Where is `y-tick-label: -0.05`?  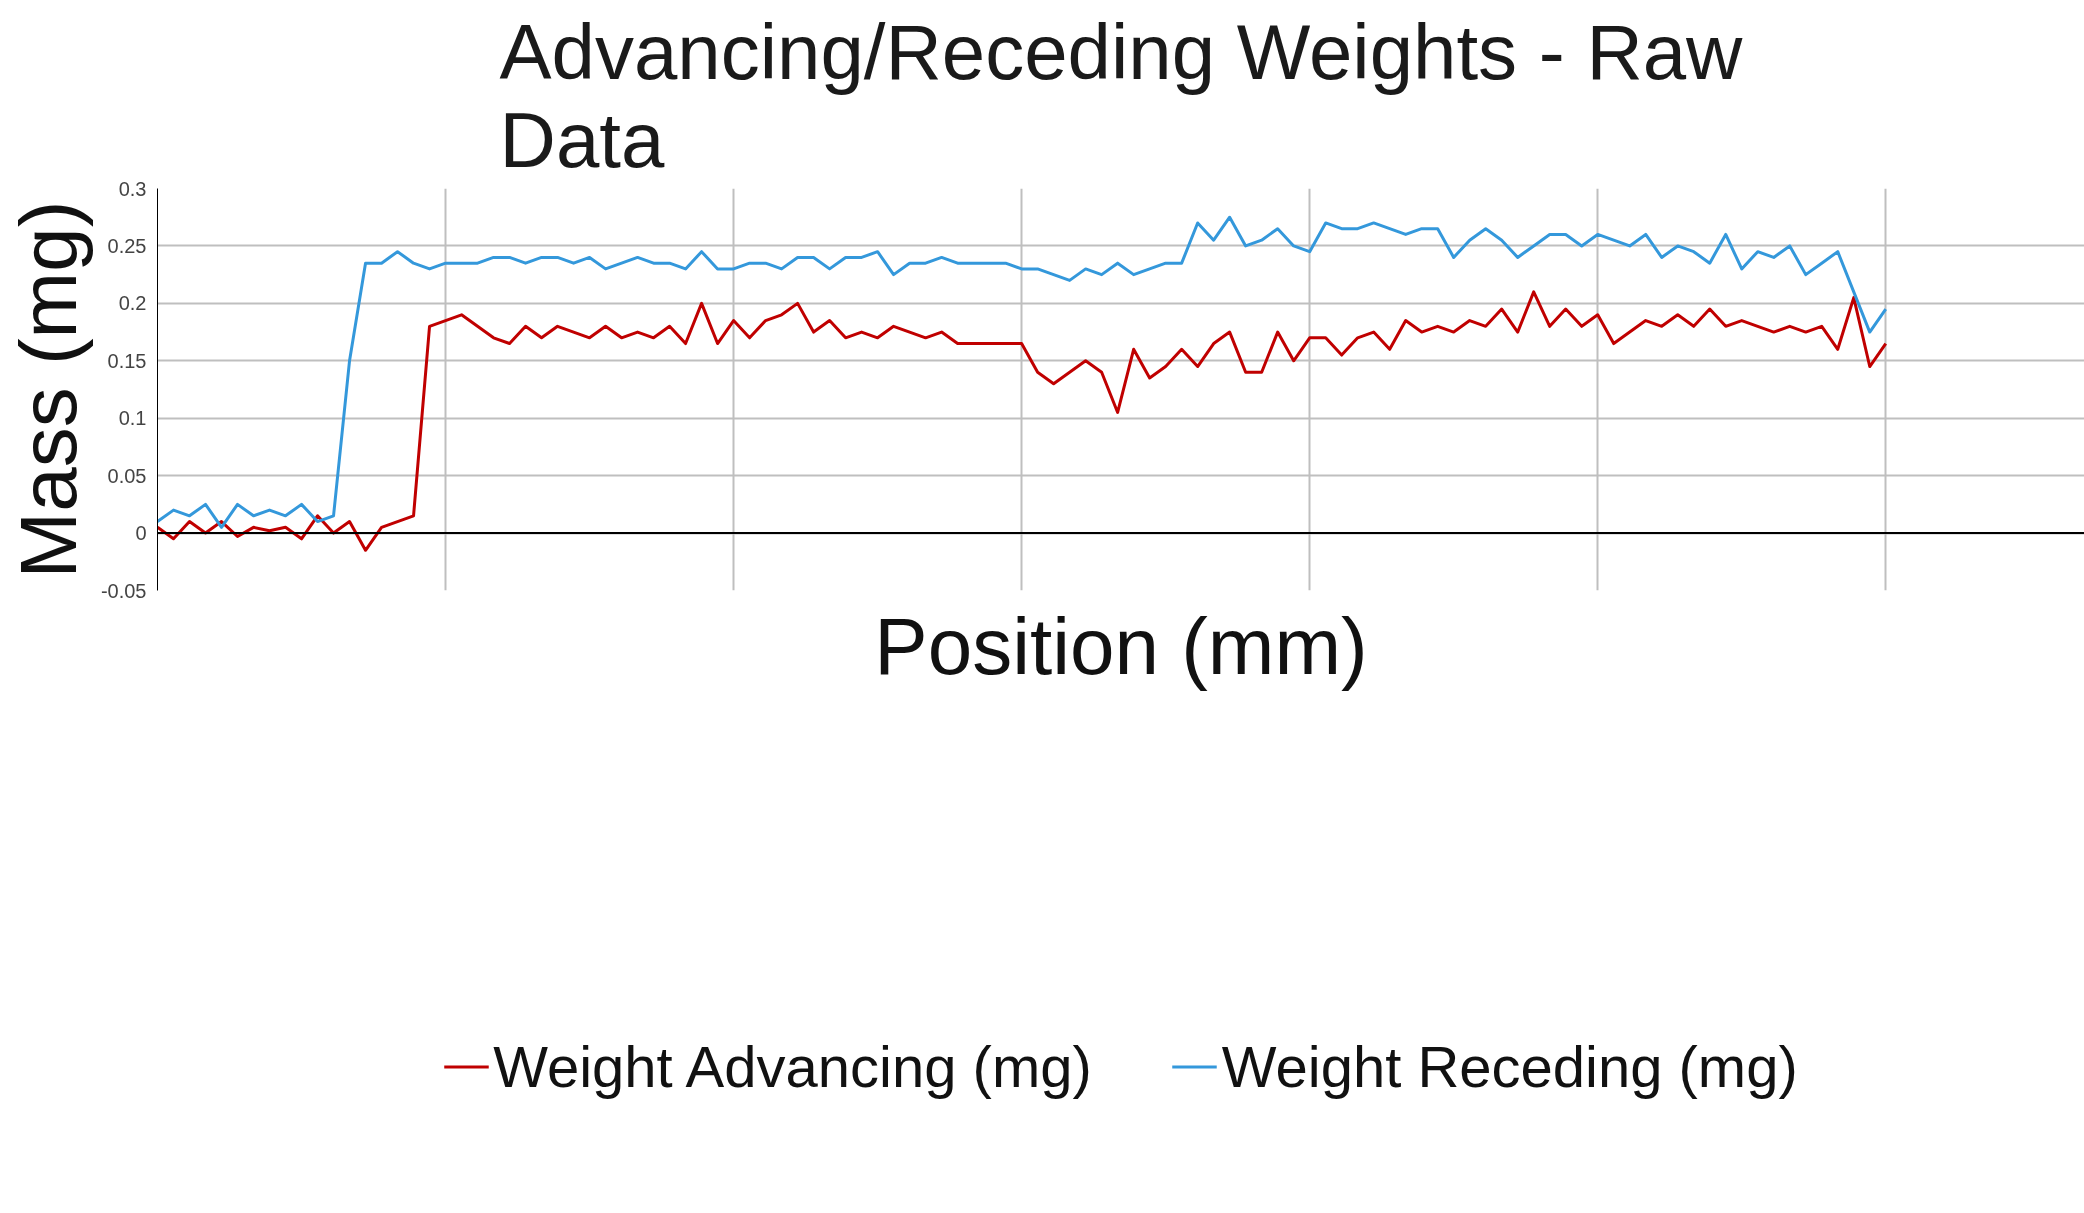
y-tick-label: -0.05 is located at coordinates (123, 590).